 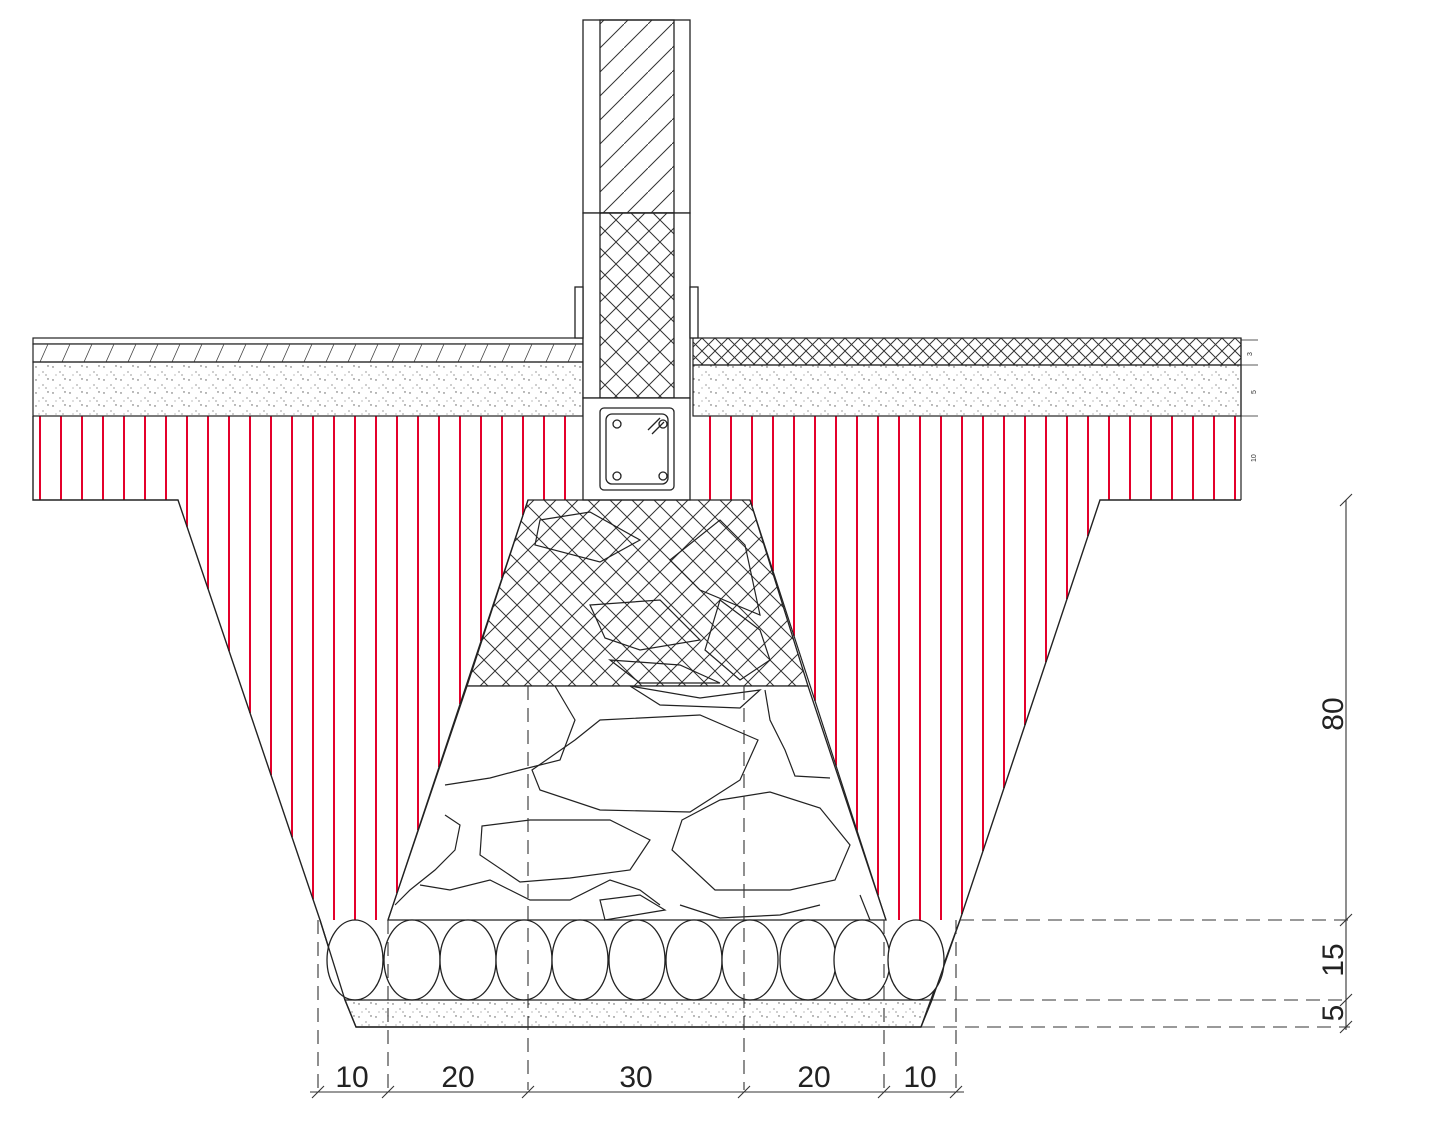 What do you see at coordinates (1333, 959) in the screenshot?
I see `dim-label-15: 15` at bounding box center [1333, 959].